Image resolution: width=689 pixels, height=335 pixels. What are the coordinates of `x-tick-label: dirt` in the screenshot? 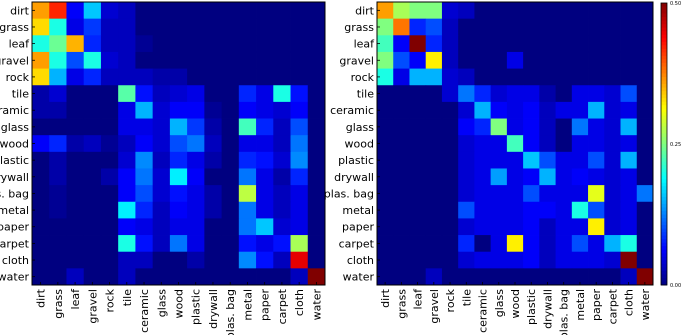 It's located at (41, 298).